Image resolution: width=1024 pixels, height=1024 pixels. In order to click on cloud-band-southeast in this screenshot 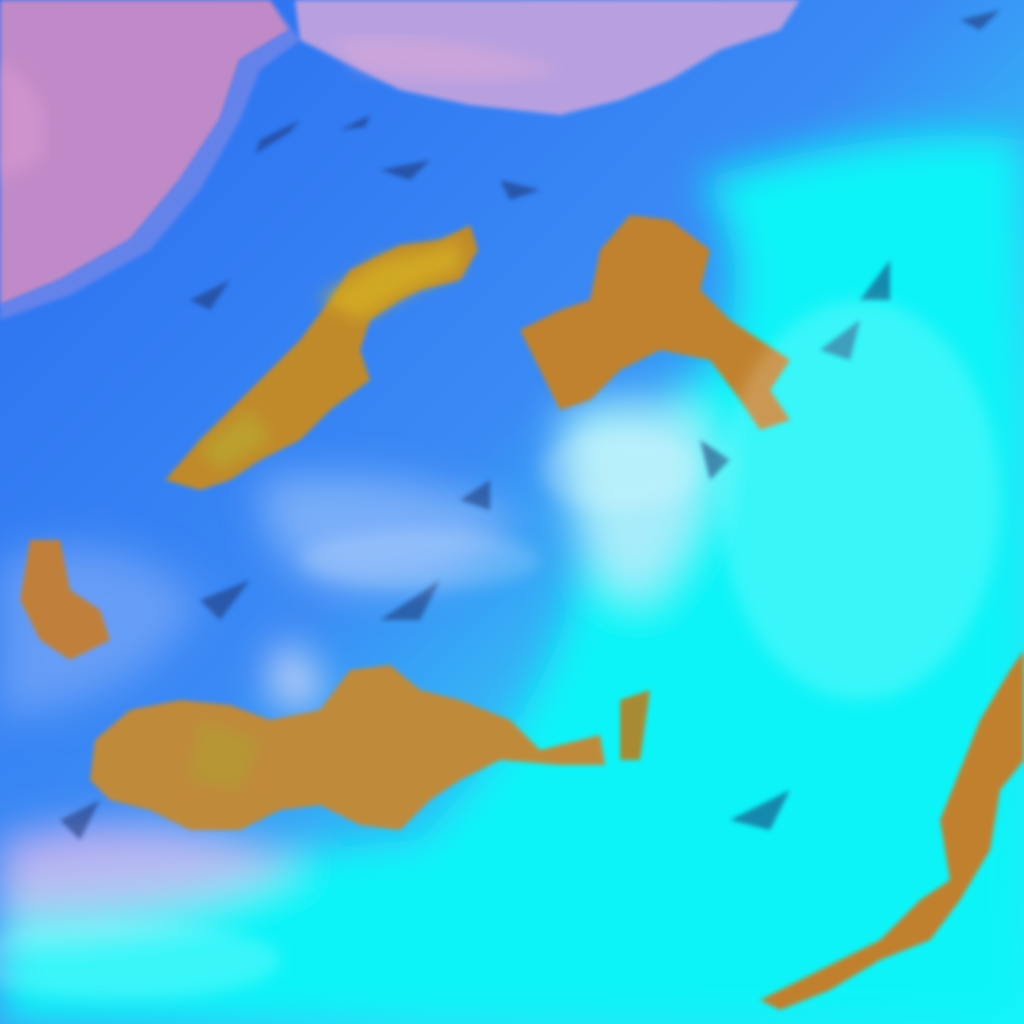, I will do `click(892, 830)`.